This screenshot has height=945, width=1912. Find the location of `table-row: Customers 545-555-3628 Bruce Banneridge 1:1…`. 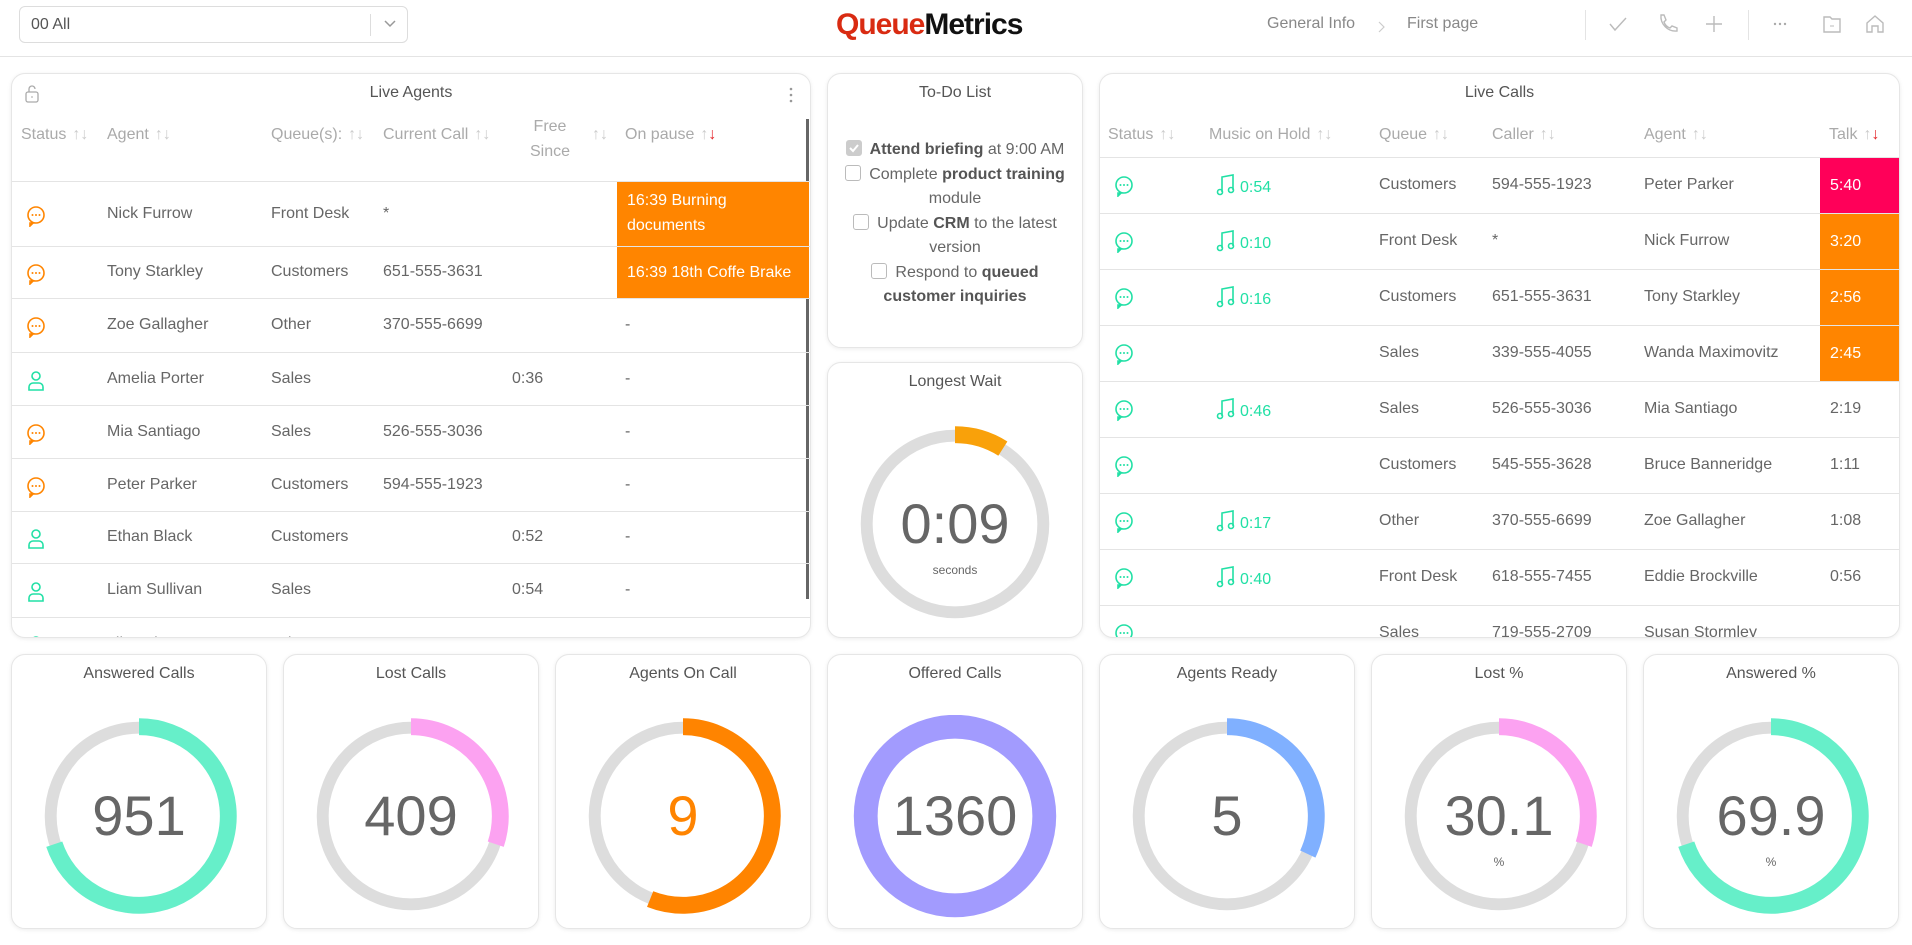

table-row: Customers 545-555-3628 Bruce Banneridge 1:1… is located at coordinates (1499, 465).